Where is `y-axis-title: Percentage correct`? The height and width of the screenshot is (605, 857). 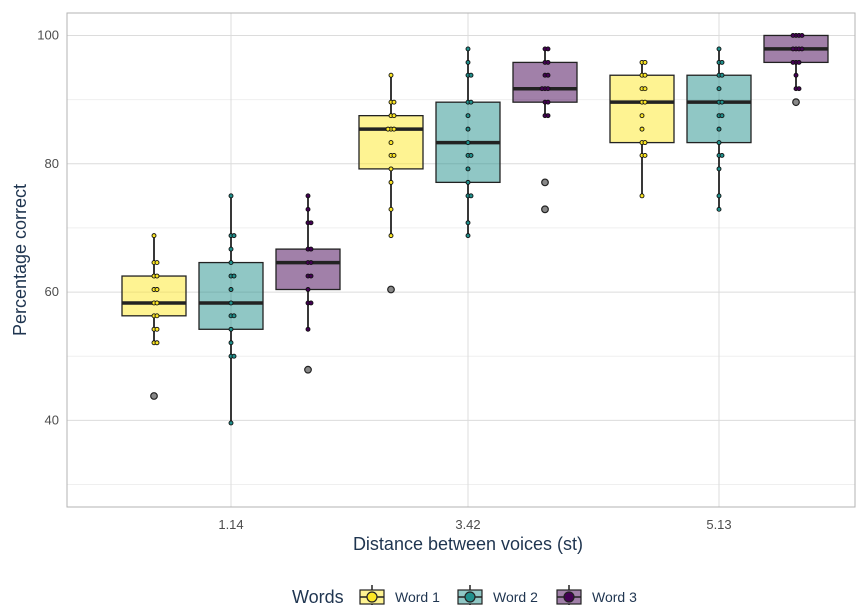 y-axis-title: Percentage correct is located at coordinates (20, 260).